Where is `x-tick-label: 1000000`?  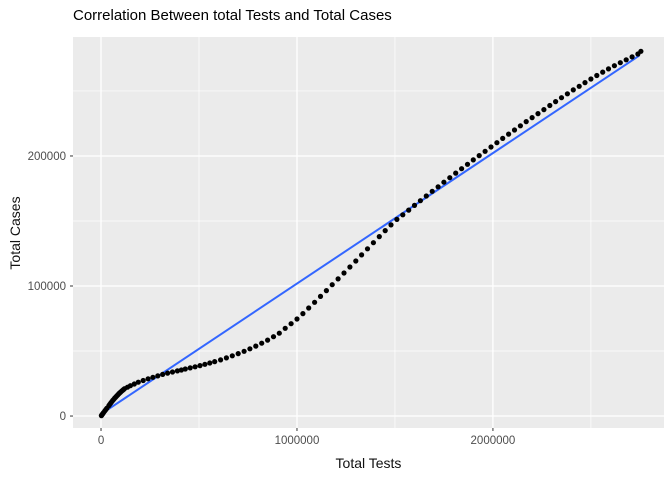
x-tick-label: 1000000 is located at coordinates (297, 441).